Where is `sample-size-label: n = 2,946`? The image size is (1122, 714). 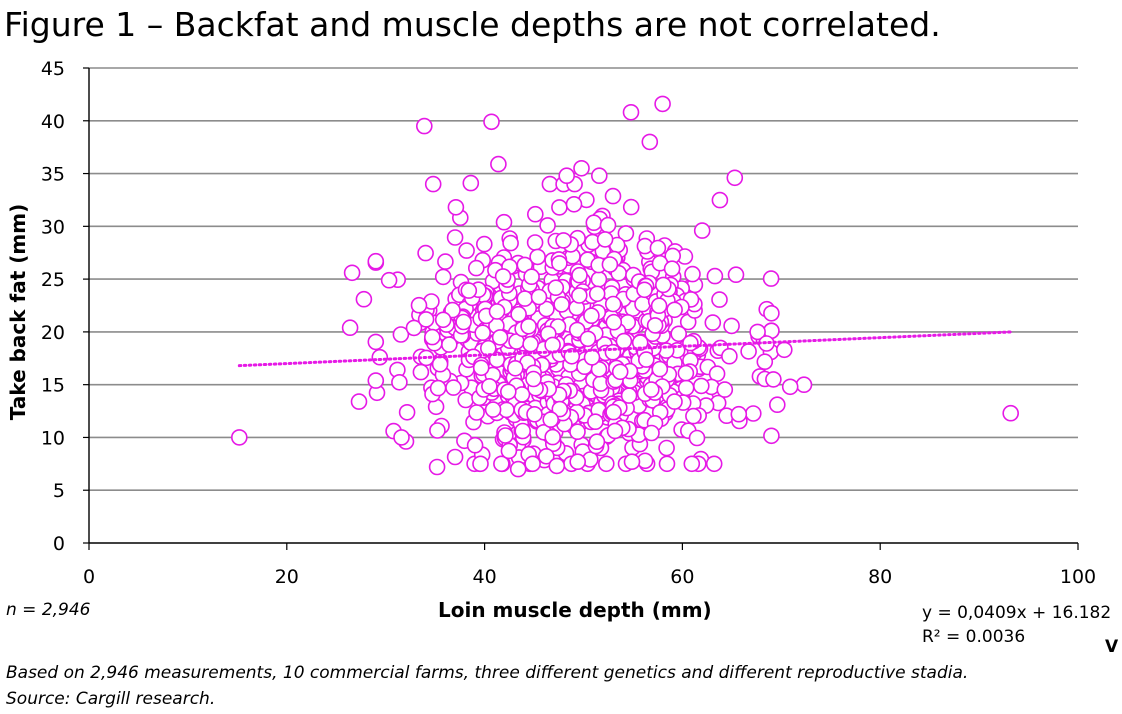
sample-size-label: n = 2,946 is located at coordinates (48, 610).